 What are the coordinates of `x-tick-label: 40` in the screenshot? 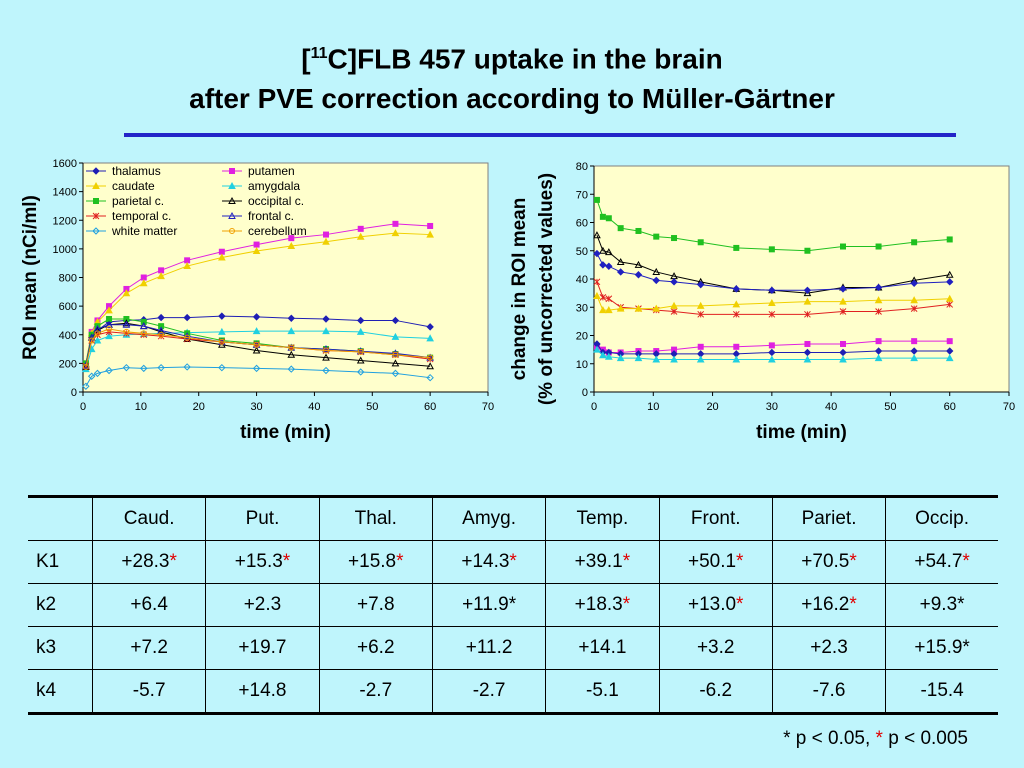 It's located at (314, 407).